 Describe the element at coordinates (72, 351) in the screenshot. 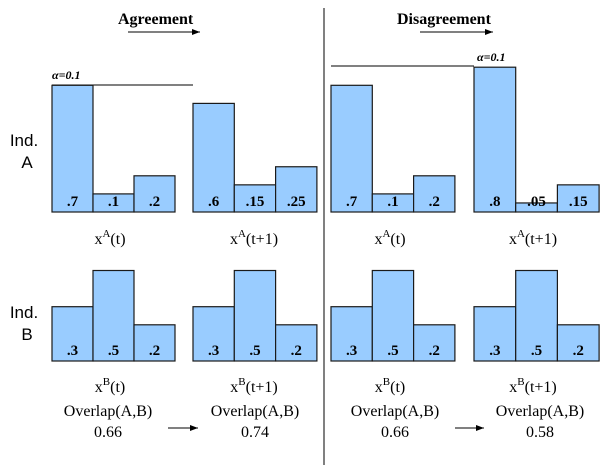

I see `bar-value-agreement-b-t-1: .3` at that location.